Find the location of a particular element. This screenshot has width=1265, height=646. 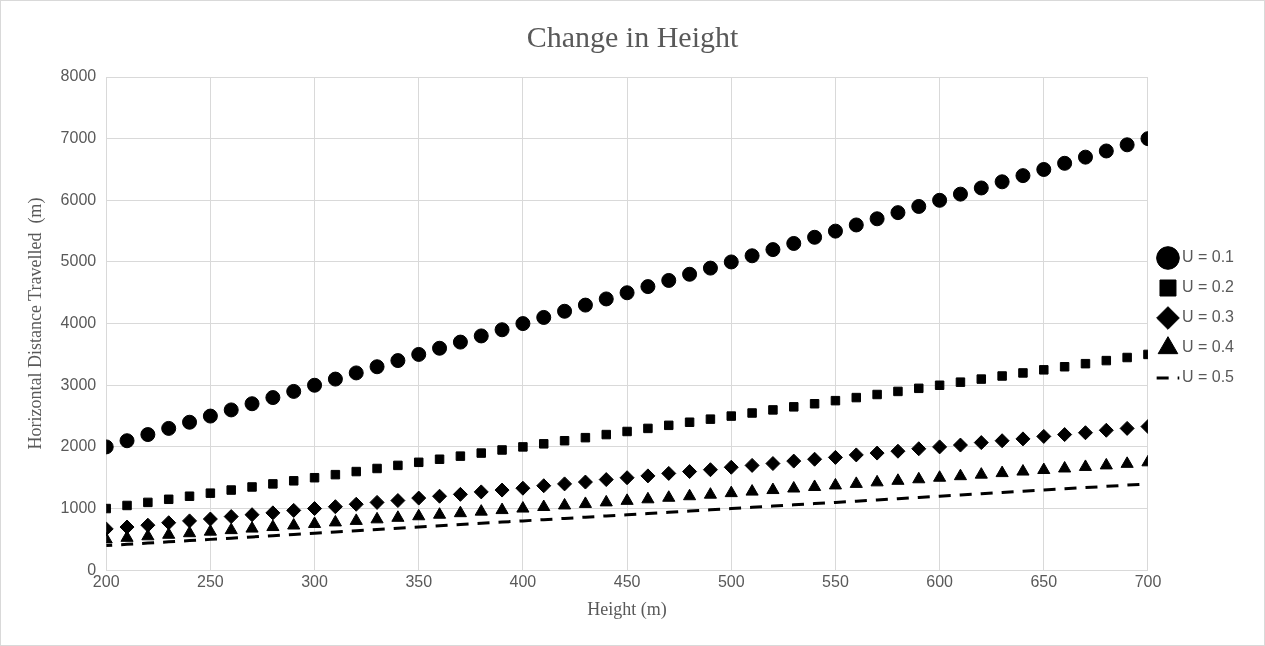

x-tick-label: 250 is located at coordinates (210, 582).